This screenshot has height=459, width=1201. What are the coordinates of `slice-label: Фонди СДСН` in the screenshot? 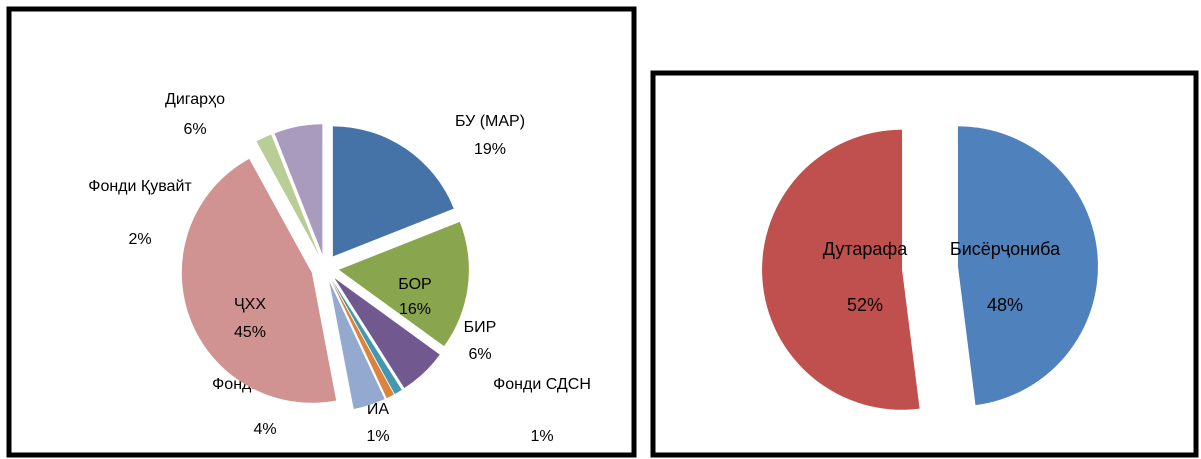 It's located at (542, 384).